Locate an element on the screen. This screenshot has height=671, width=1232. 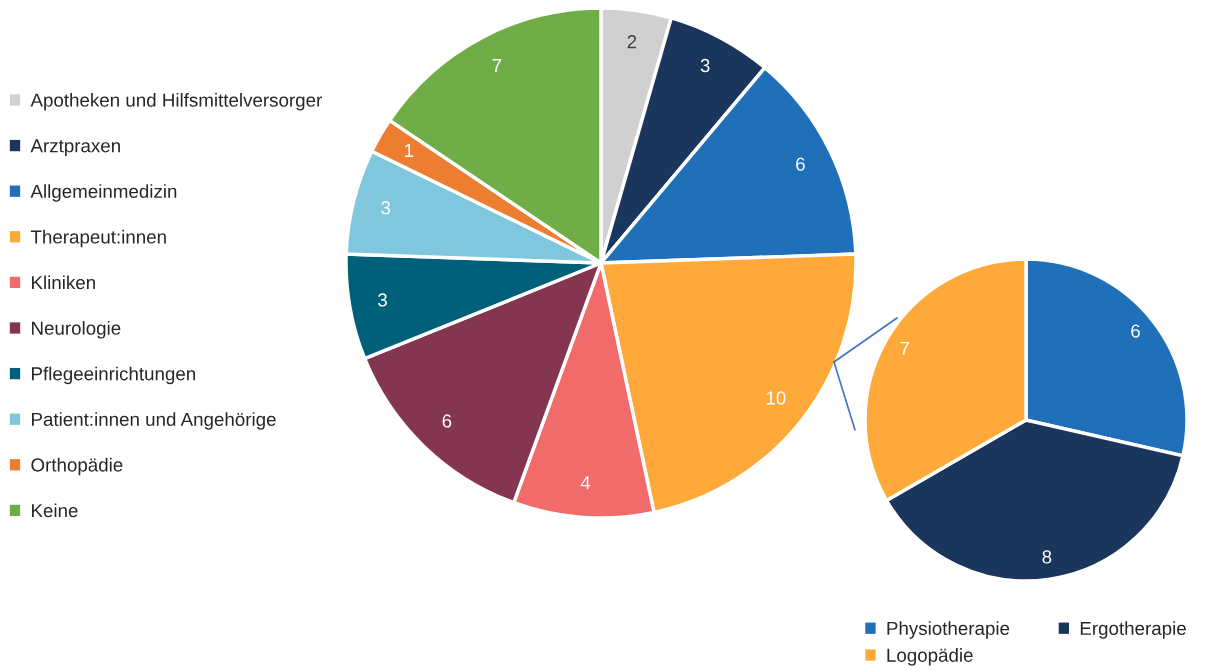
legend-label: Therapeut:innen is located at coordinates (98, 238).